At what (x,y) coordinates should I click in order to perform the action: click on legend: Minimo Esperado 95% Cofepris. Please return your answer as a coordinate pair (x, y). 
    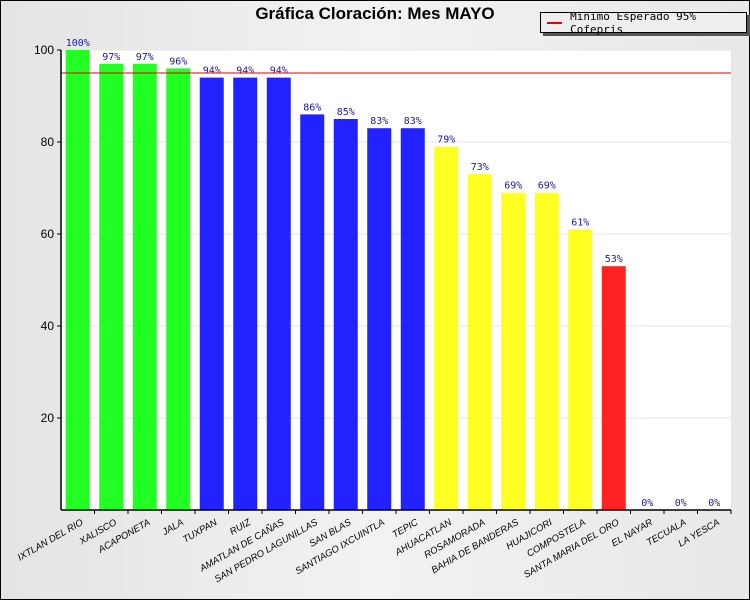
    Looking at the image, I should click on (643, 22).